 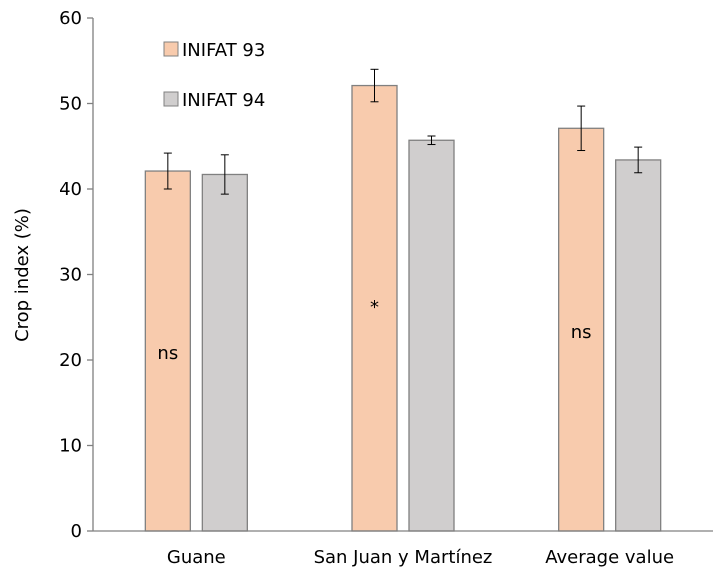 I want to click on x-axis-labels: Guane San Juan y Martínez Average value, so click(x=420, y=557).